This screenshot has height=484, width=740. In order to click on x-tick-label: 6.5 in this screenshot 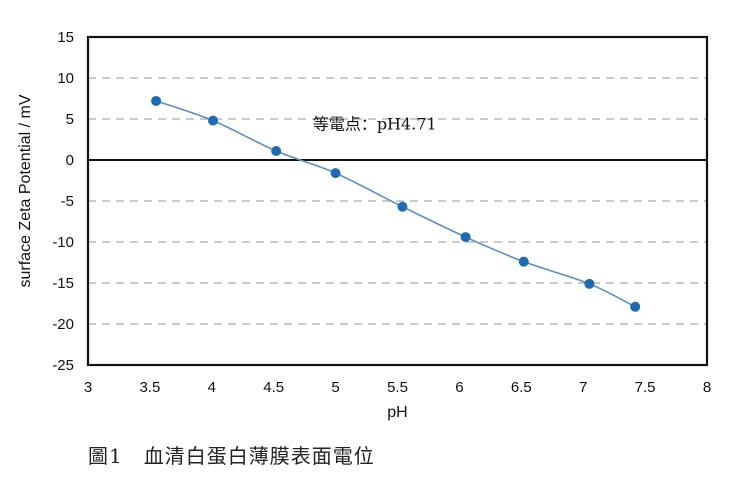, I will do `click(521, 387)`.